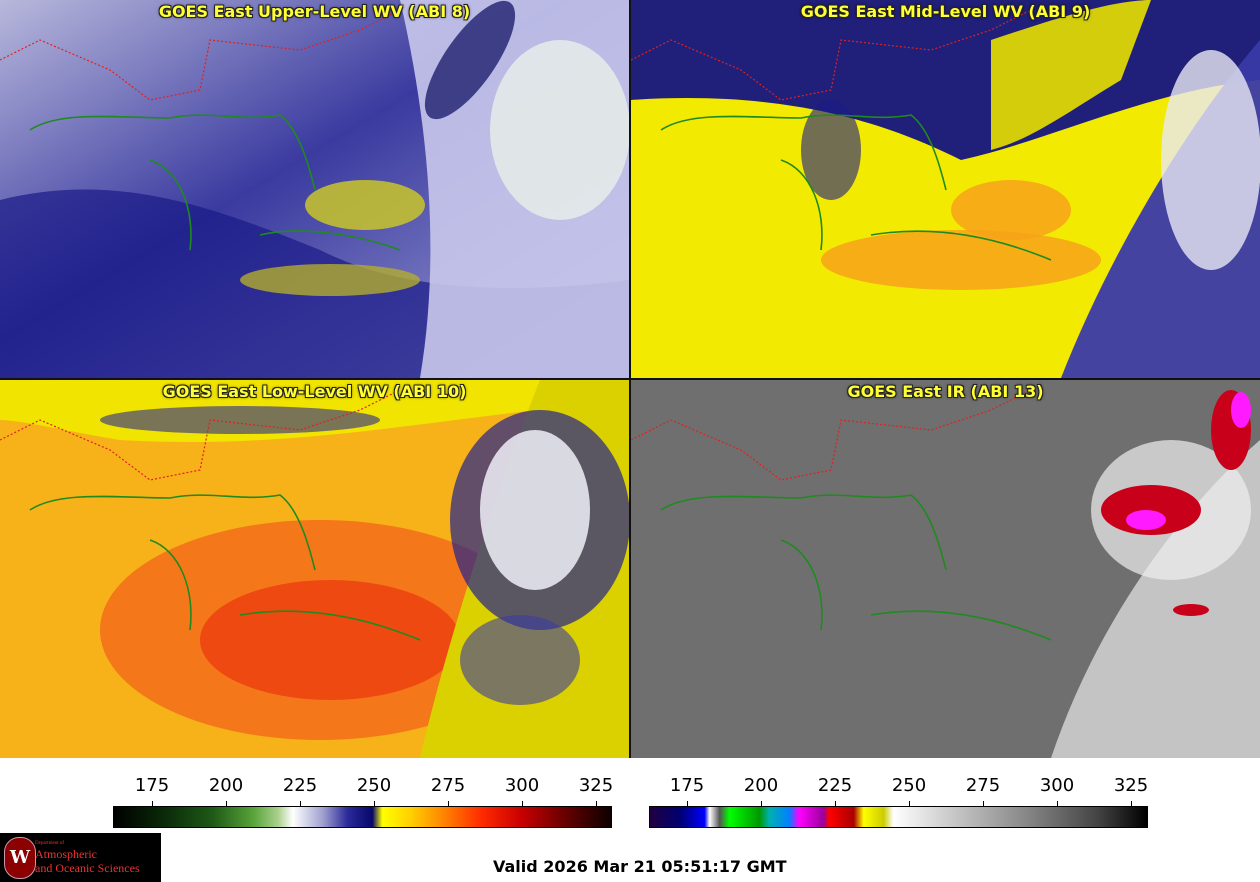  Describe the element at coordinates (945, 391) in the screenshot. I see `panel-title: GOES East IR (ABI 13)` at that location.